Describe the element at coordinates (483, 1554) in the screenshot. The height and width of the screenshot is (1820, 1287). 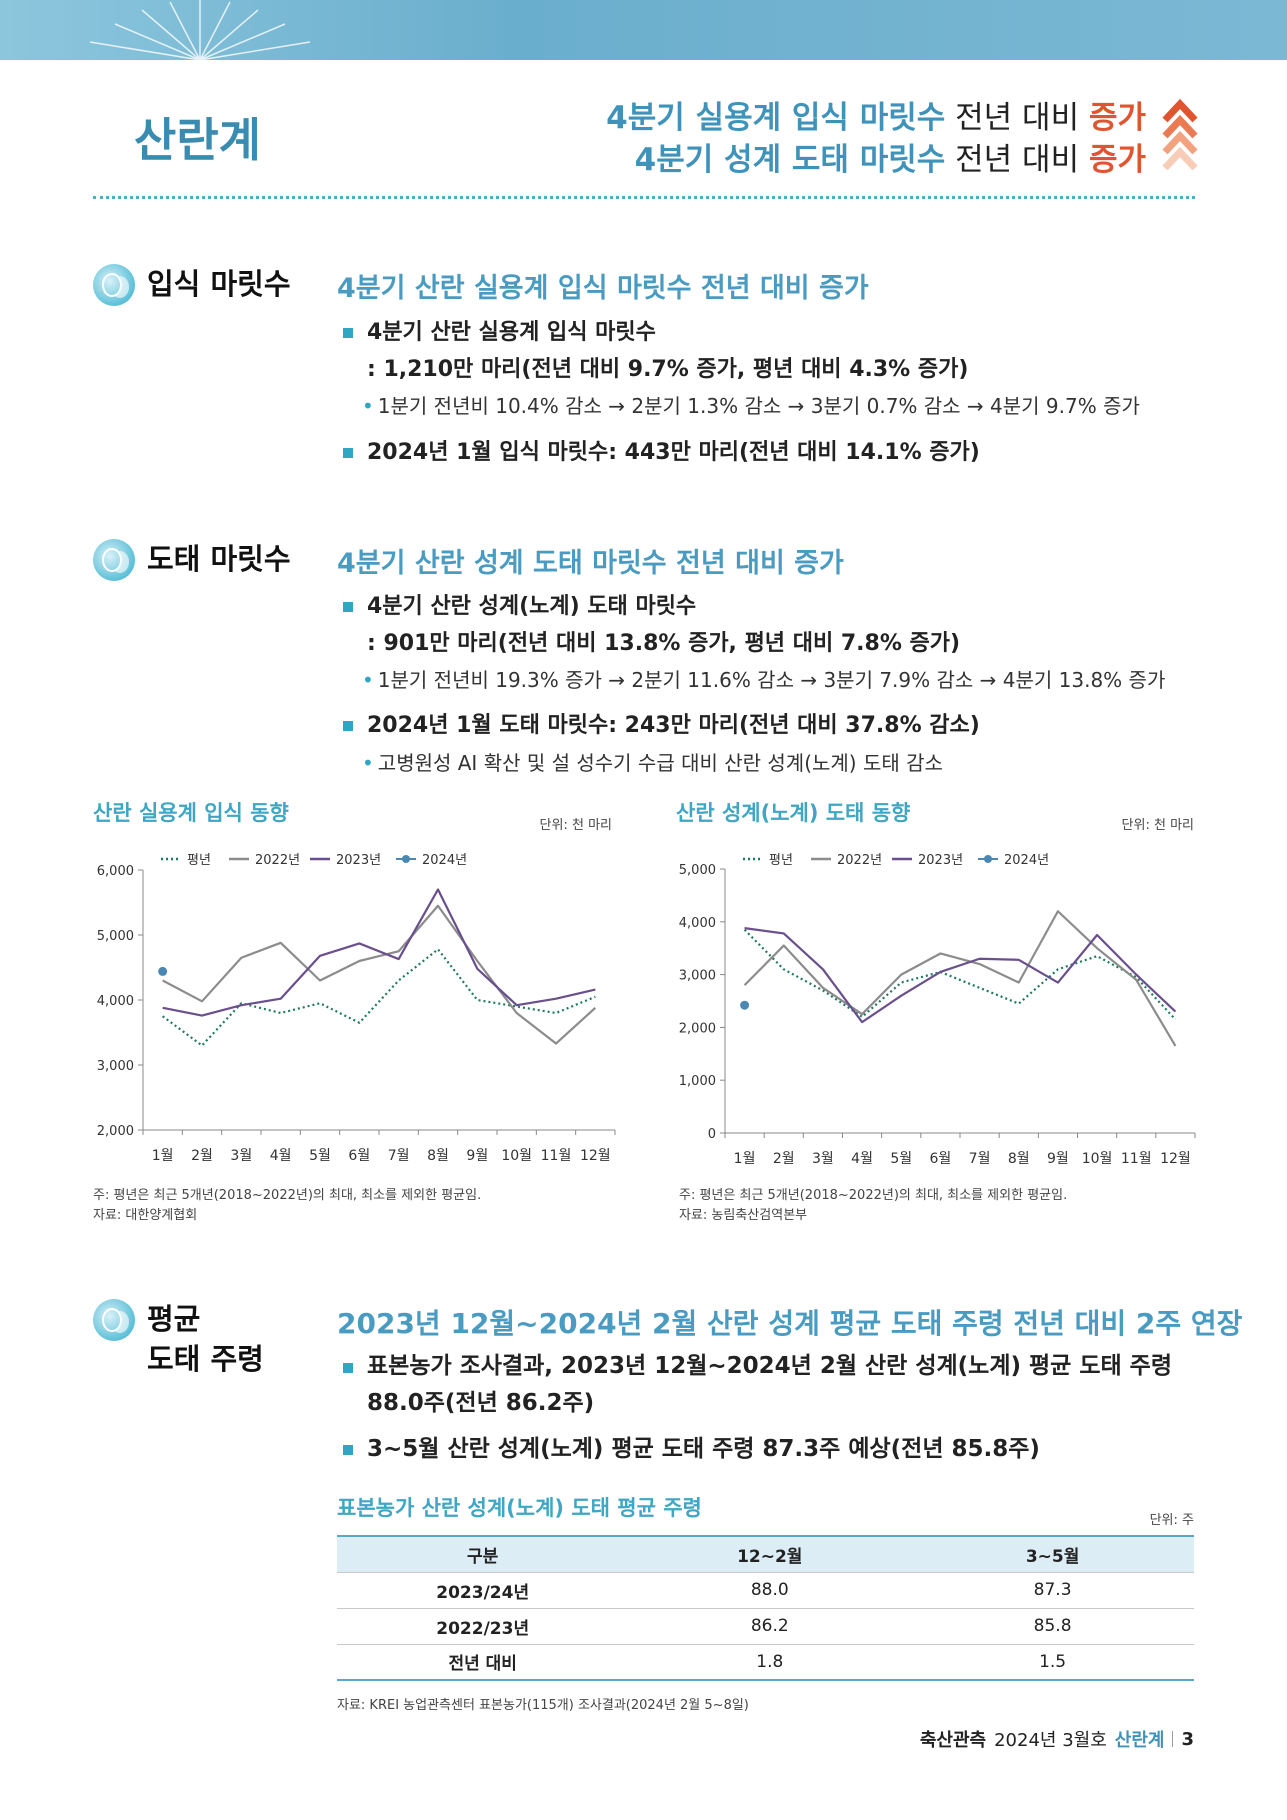
I see `header-cell: 구분` at that location.